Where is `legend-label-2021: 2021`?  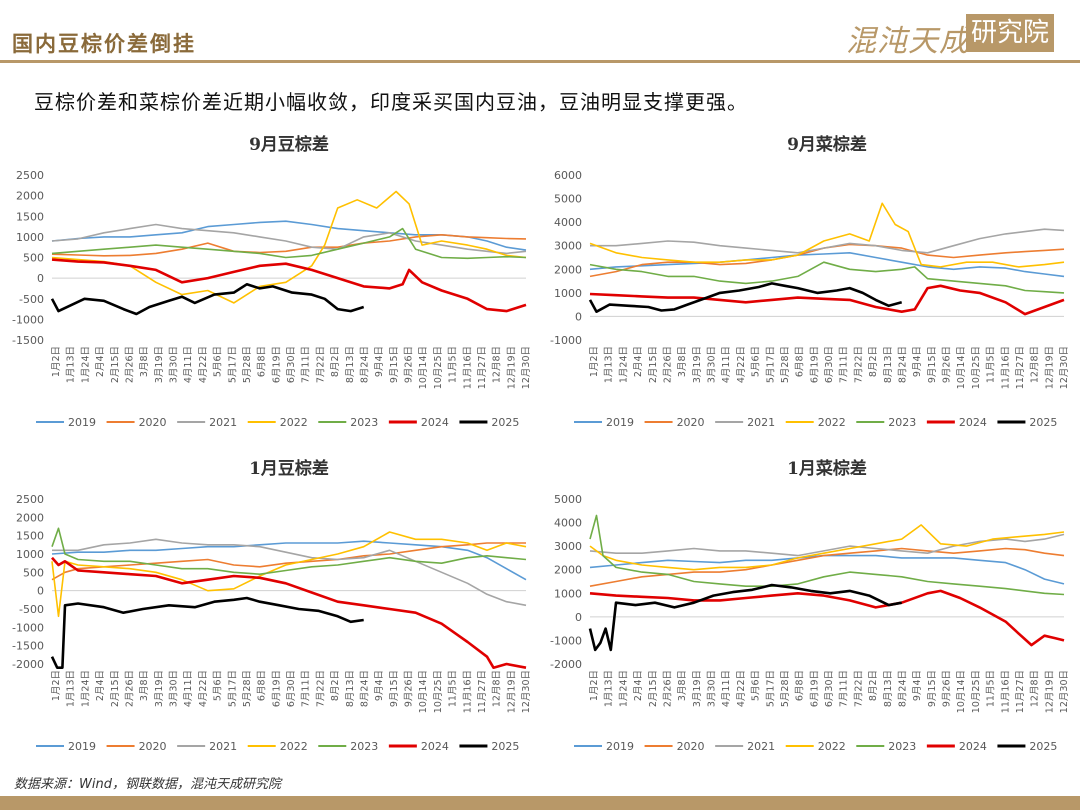
legend-label-2021: 2021 is located at coordinates (223, 746).